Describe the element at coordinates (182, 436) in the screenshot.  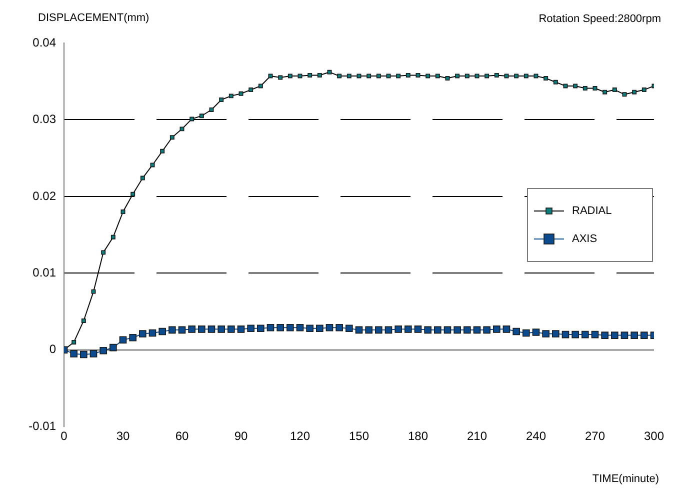
I see `x-tick-label: 60` at that location.